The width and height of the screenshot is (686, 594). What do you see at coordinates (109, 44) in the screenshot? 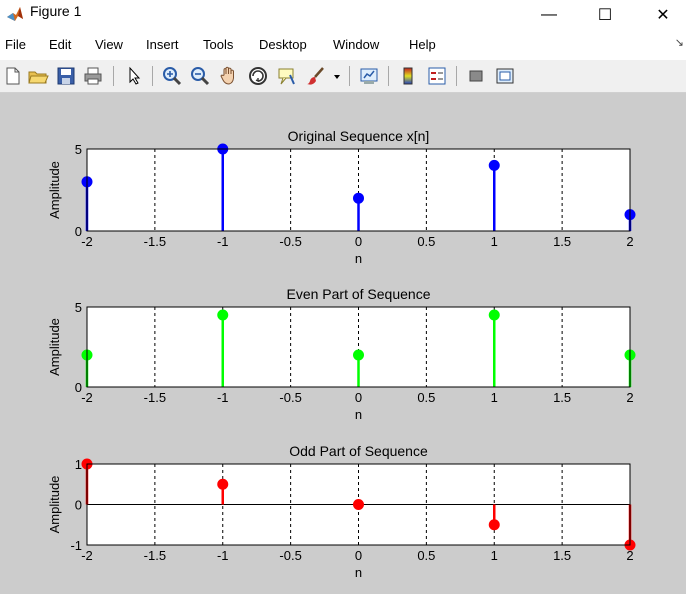
I see `menu-view: View` at bounding box center [109, 44].